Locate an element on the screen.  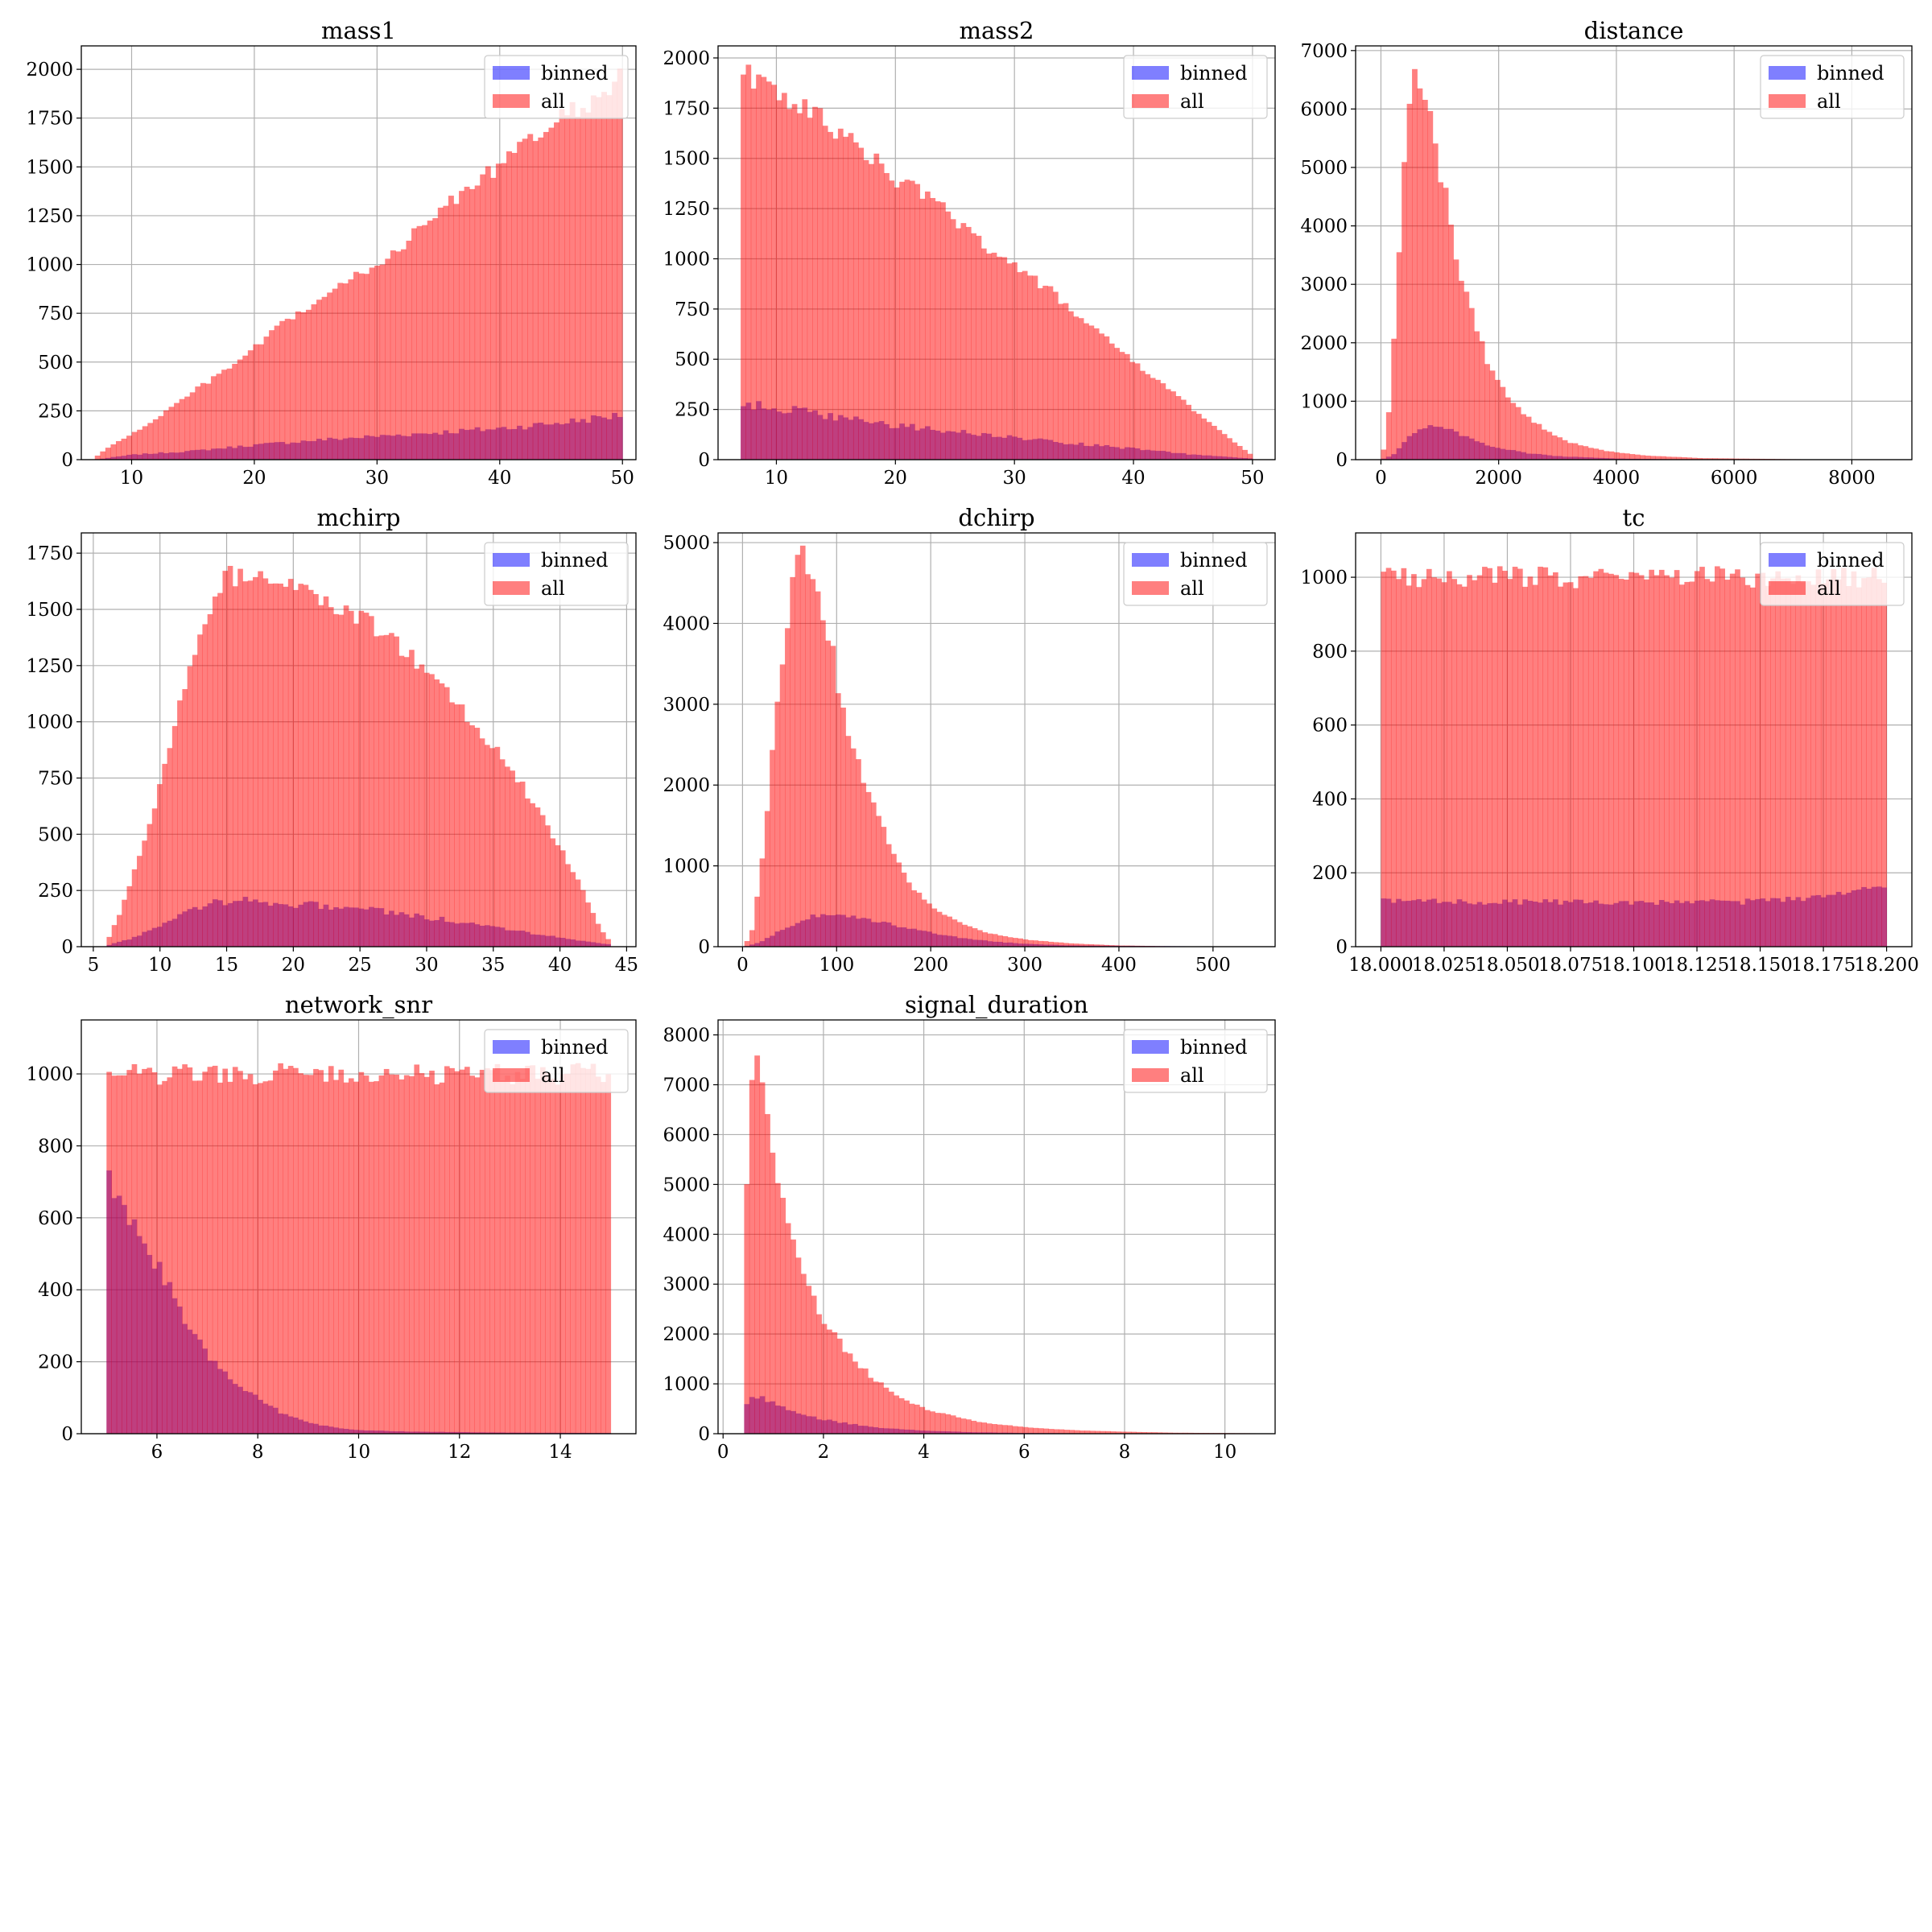
x-tick-label: 5 is located at coordinates (94, 966).